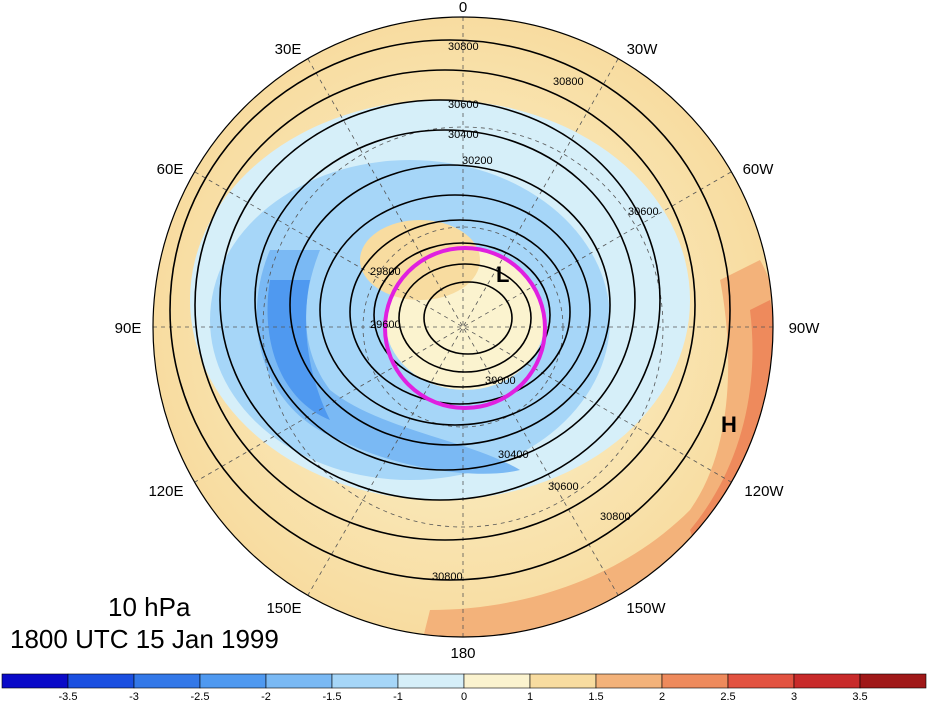 This screenshot has width=928, height=702. I want to click on highlight-circle, so click(465, 328).